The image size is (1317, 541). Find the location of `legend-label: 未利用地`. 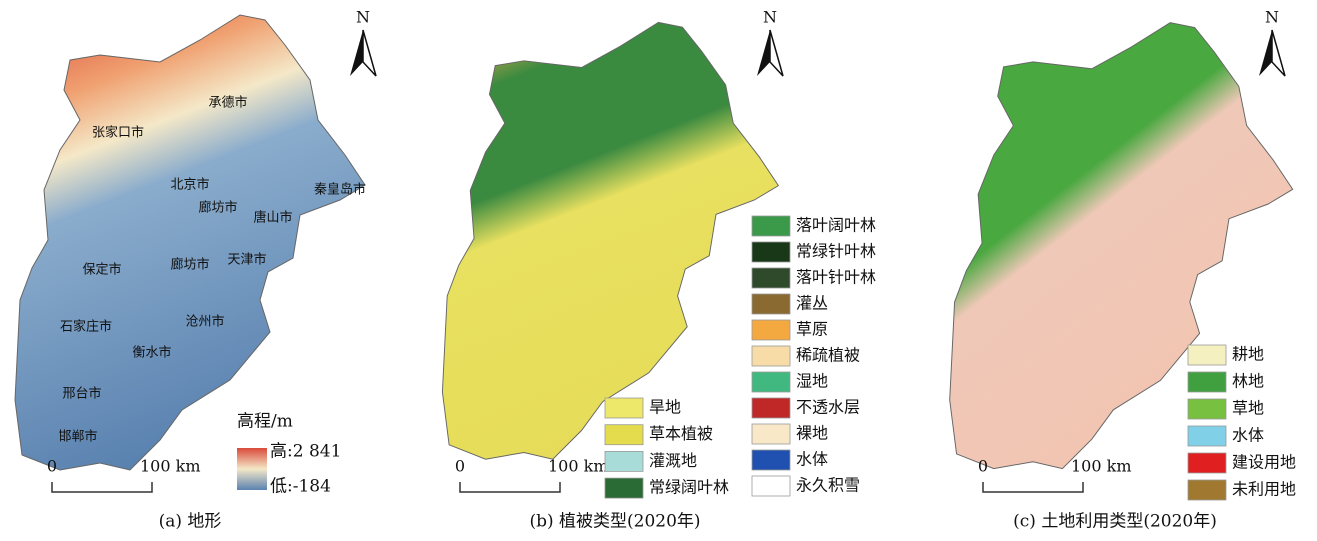

legend-label: 未利用地 is located at coordinates (1264, 489).